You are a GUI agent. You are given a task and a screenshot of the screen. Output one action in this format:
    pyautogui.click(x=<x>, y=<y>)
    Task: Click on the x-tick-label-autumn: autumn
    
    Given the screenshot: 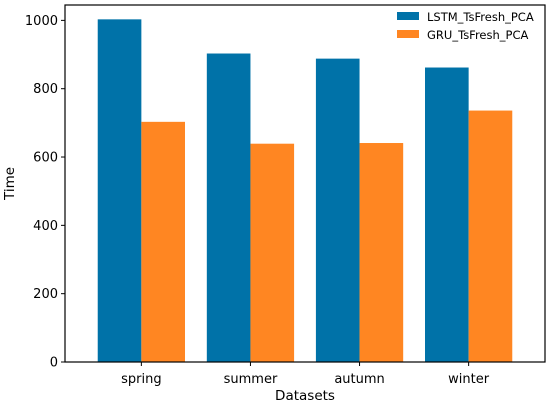 What is the action you would take?
    pyautogui.click(x=359, y=379)
    